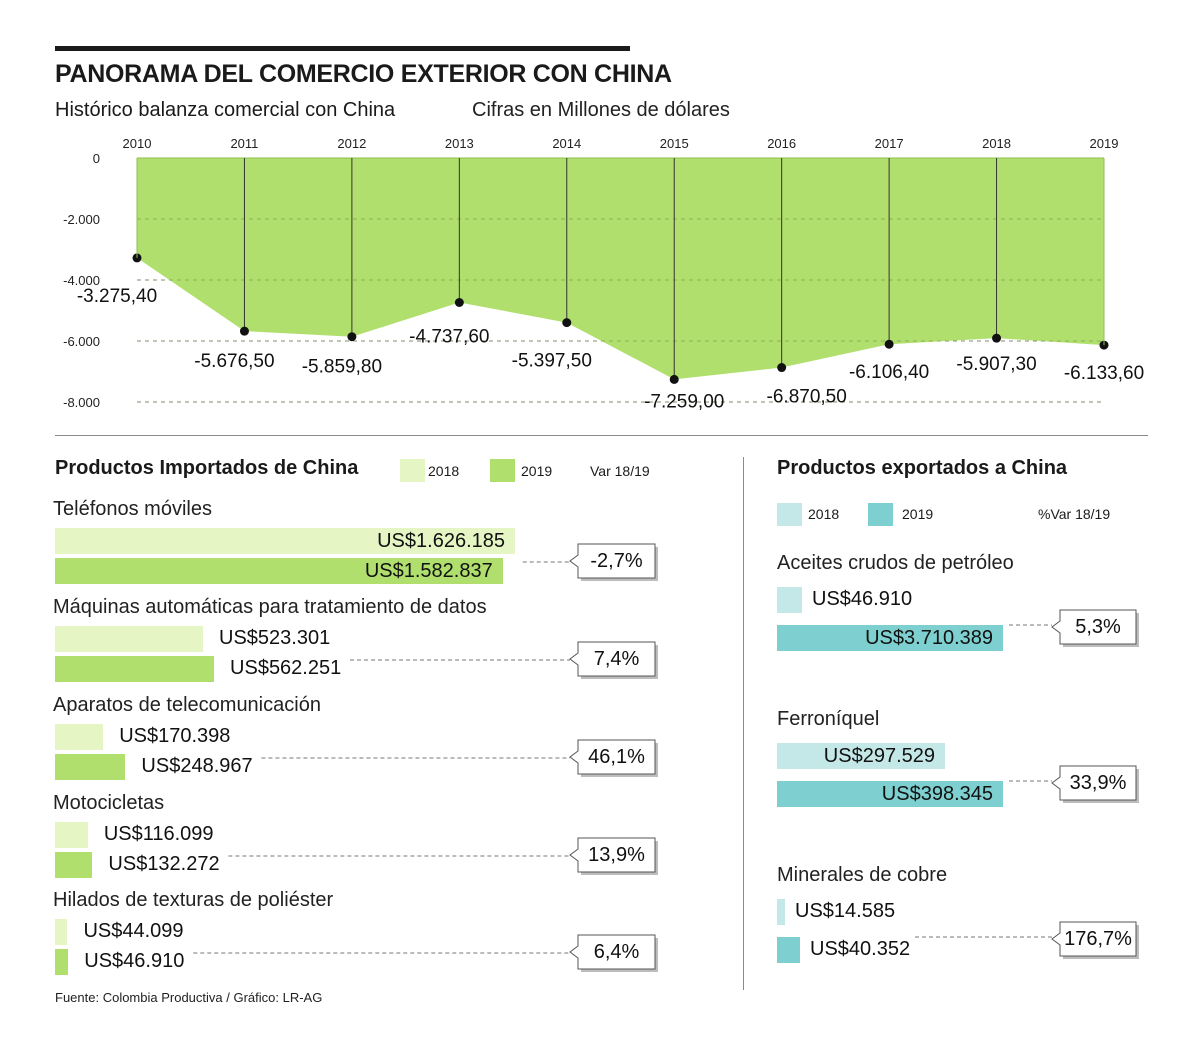 This screenshot has height=1052, width=1200. I want to click on data-label: -7.259,00, so click(684, 401).